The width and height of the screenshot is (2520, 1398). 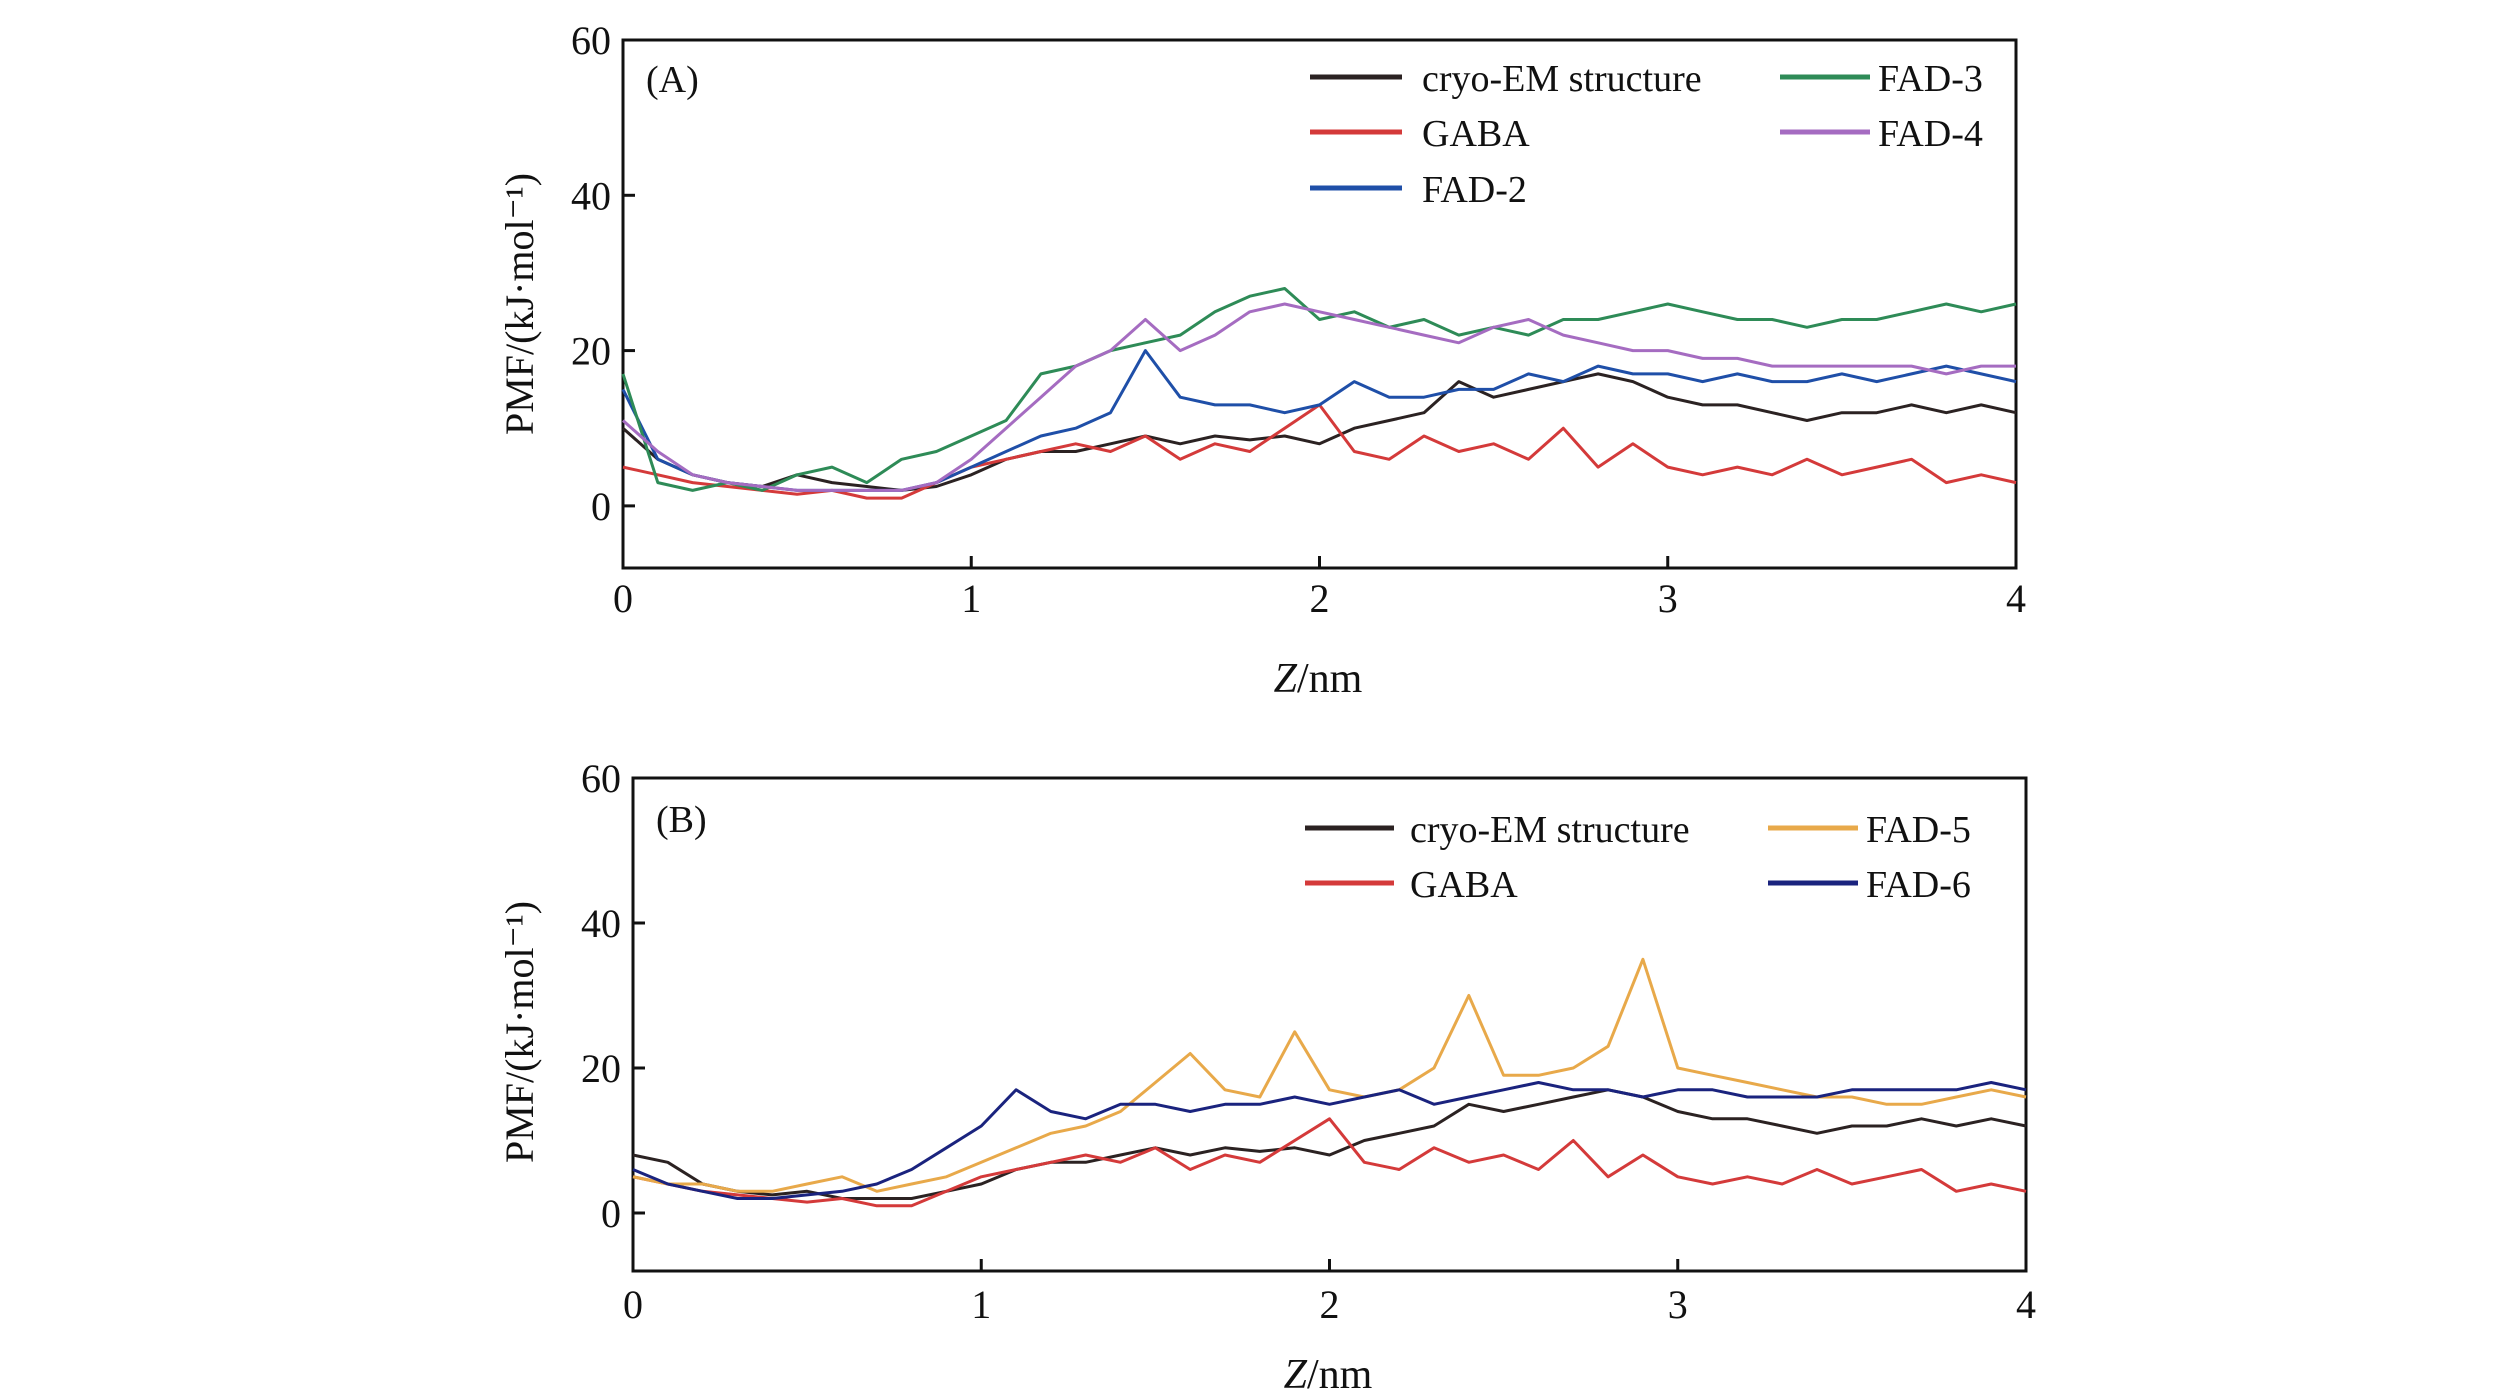 I want to click on legend-label-cryo-em-a: cryo-EM structure, so click(x=1562, y=79).